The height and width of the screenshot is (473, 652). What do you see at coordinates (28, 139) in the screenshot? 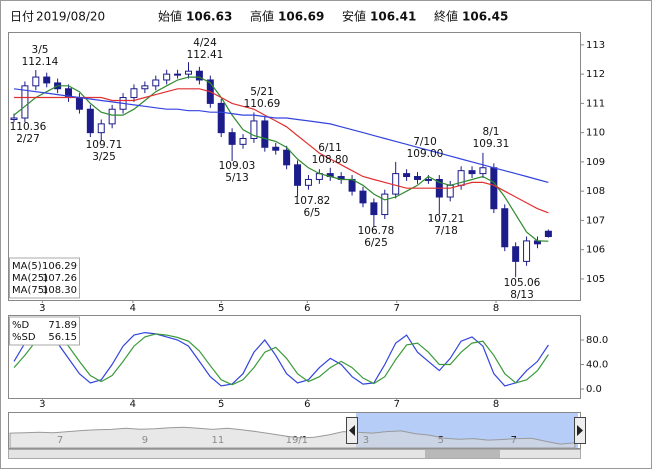
I see `annotation: 2/27` at bounding box center [28, 139].